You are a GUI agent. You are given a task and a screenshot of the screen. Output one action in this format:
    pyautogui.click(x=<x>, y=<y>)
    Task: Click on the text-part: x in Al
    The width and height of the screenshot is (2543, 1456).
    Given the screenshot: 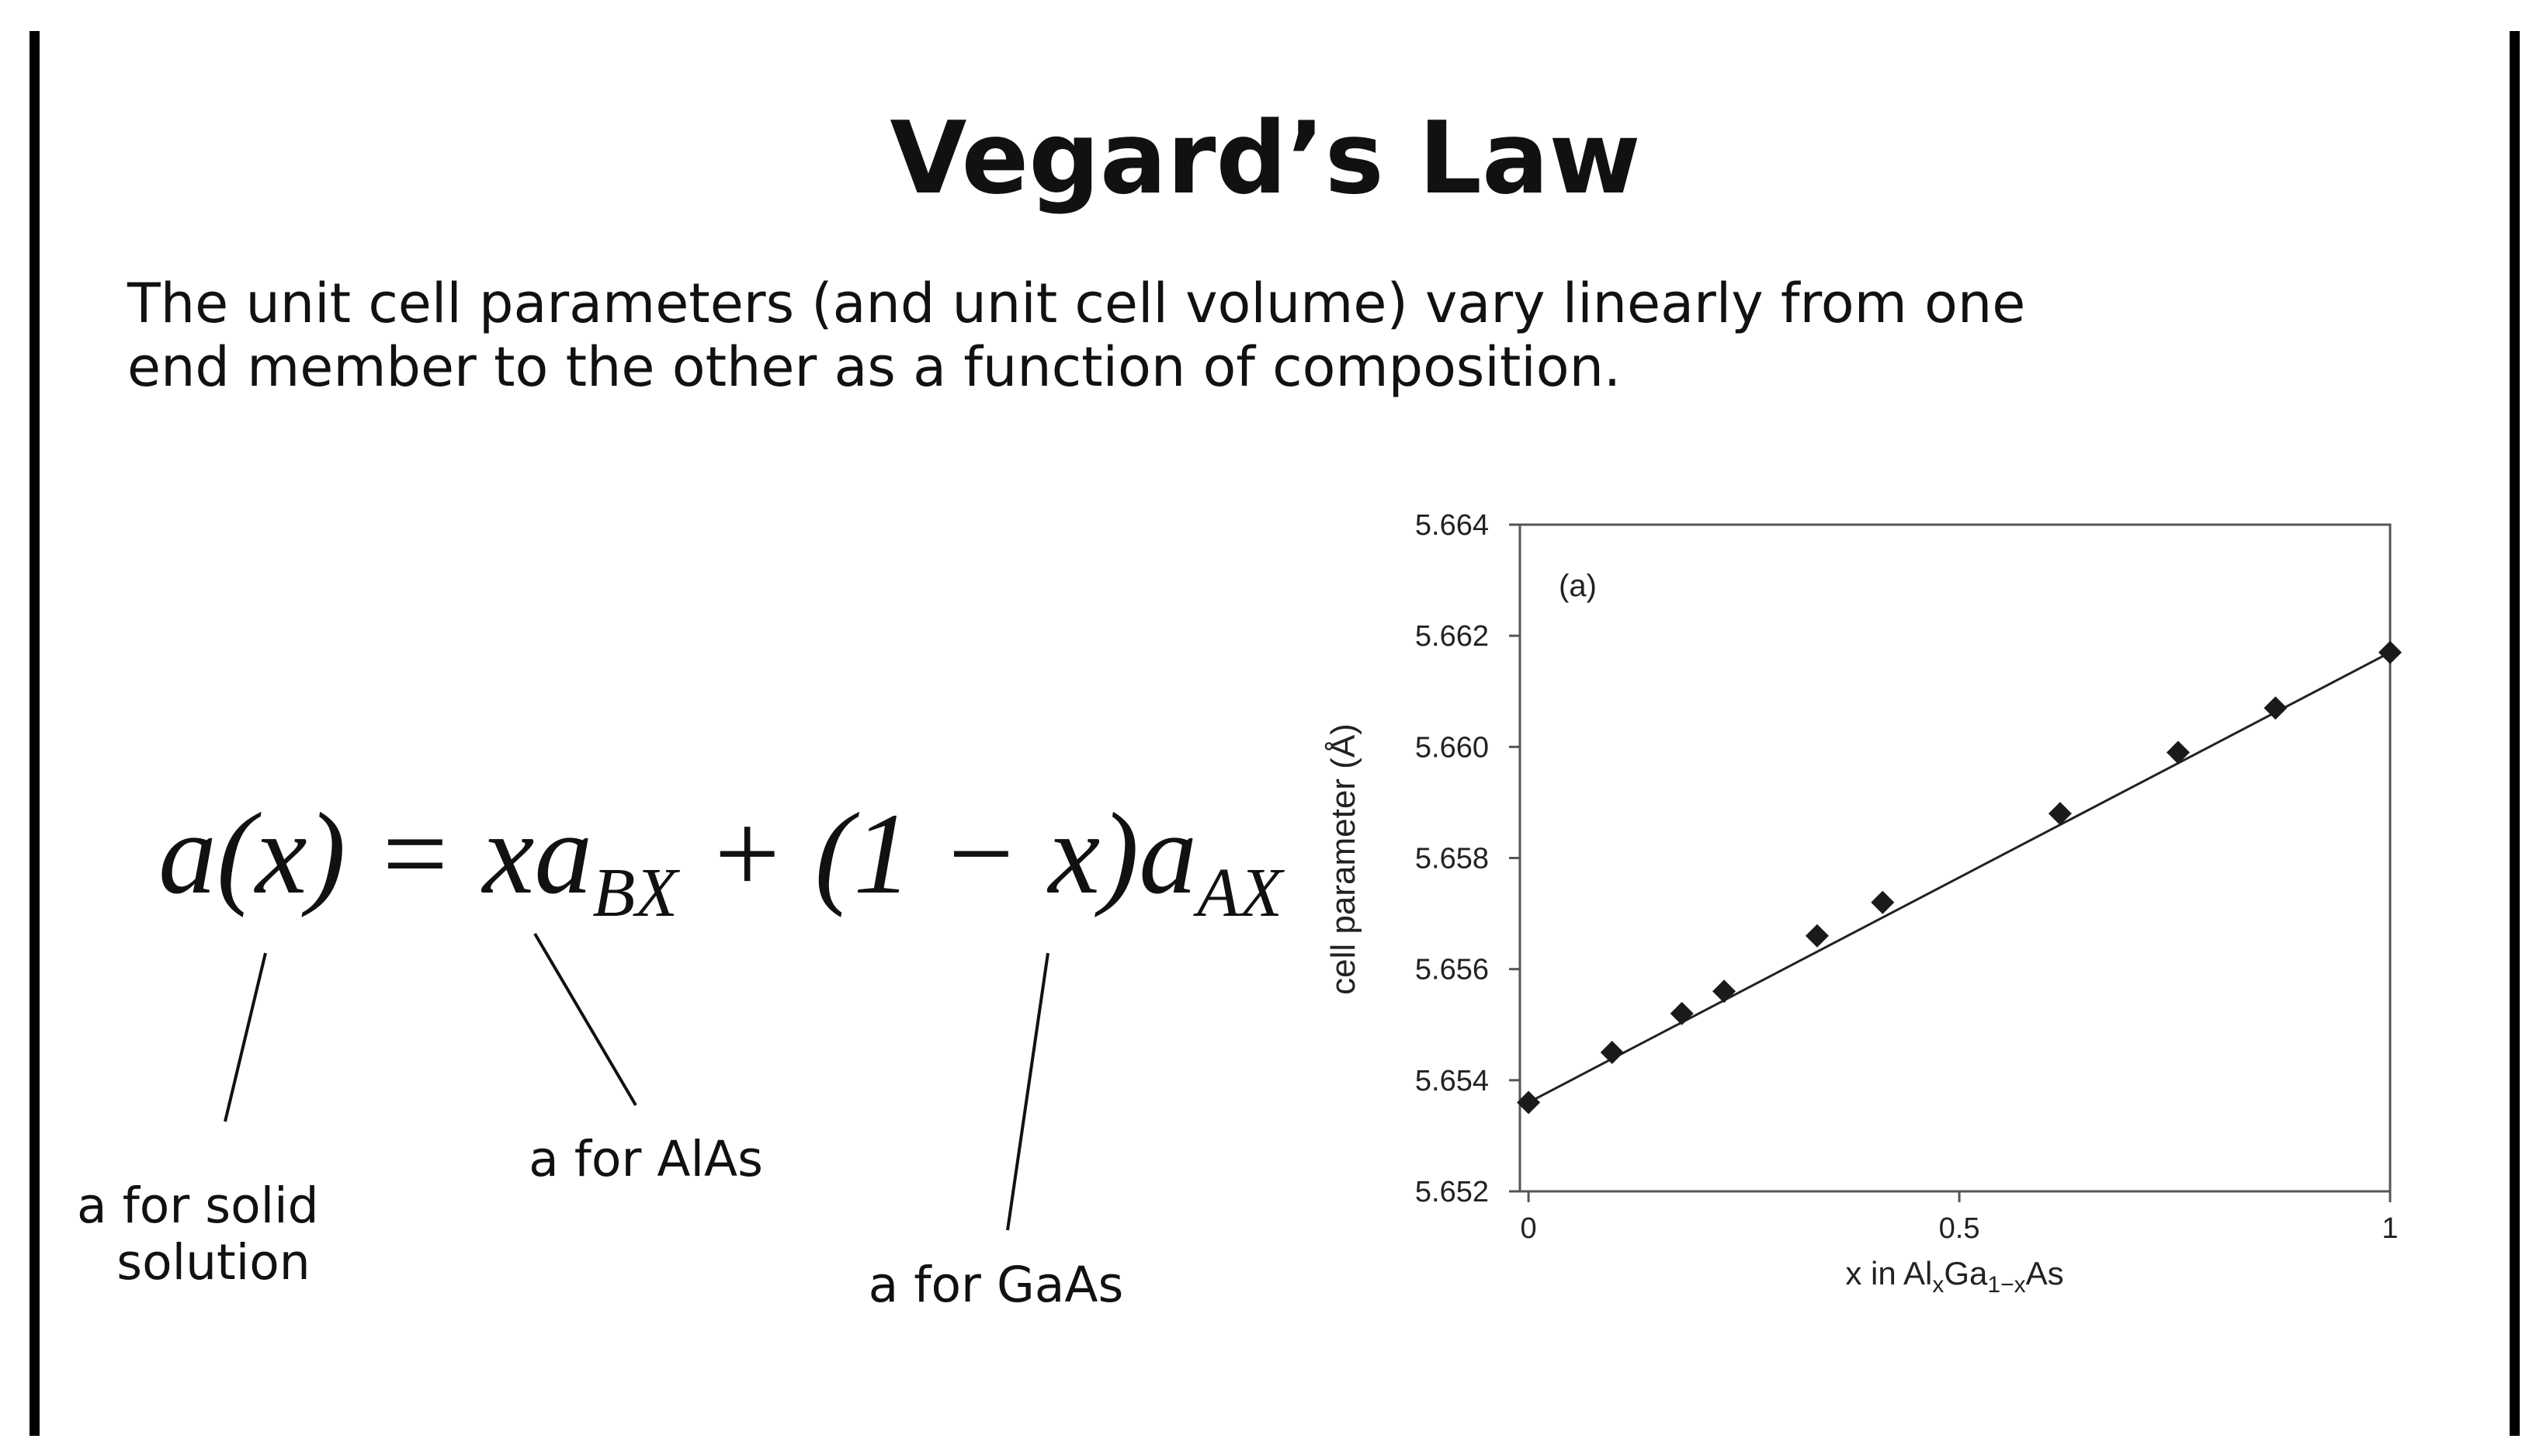 What is the action you would take?
    pyautogui.click(x=1889, y=1273)
    